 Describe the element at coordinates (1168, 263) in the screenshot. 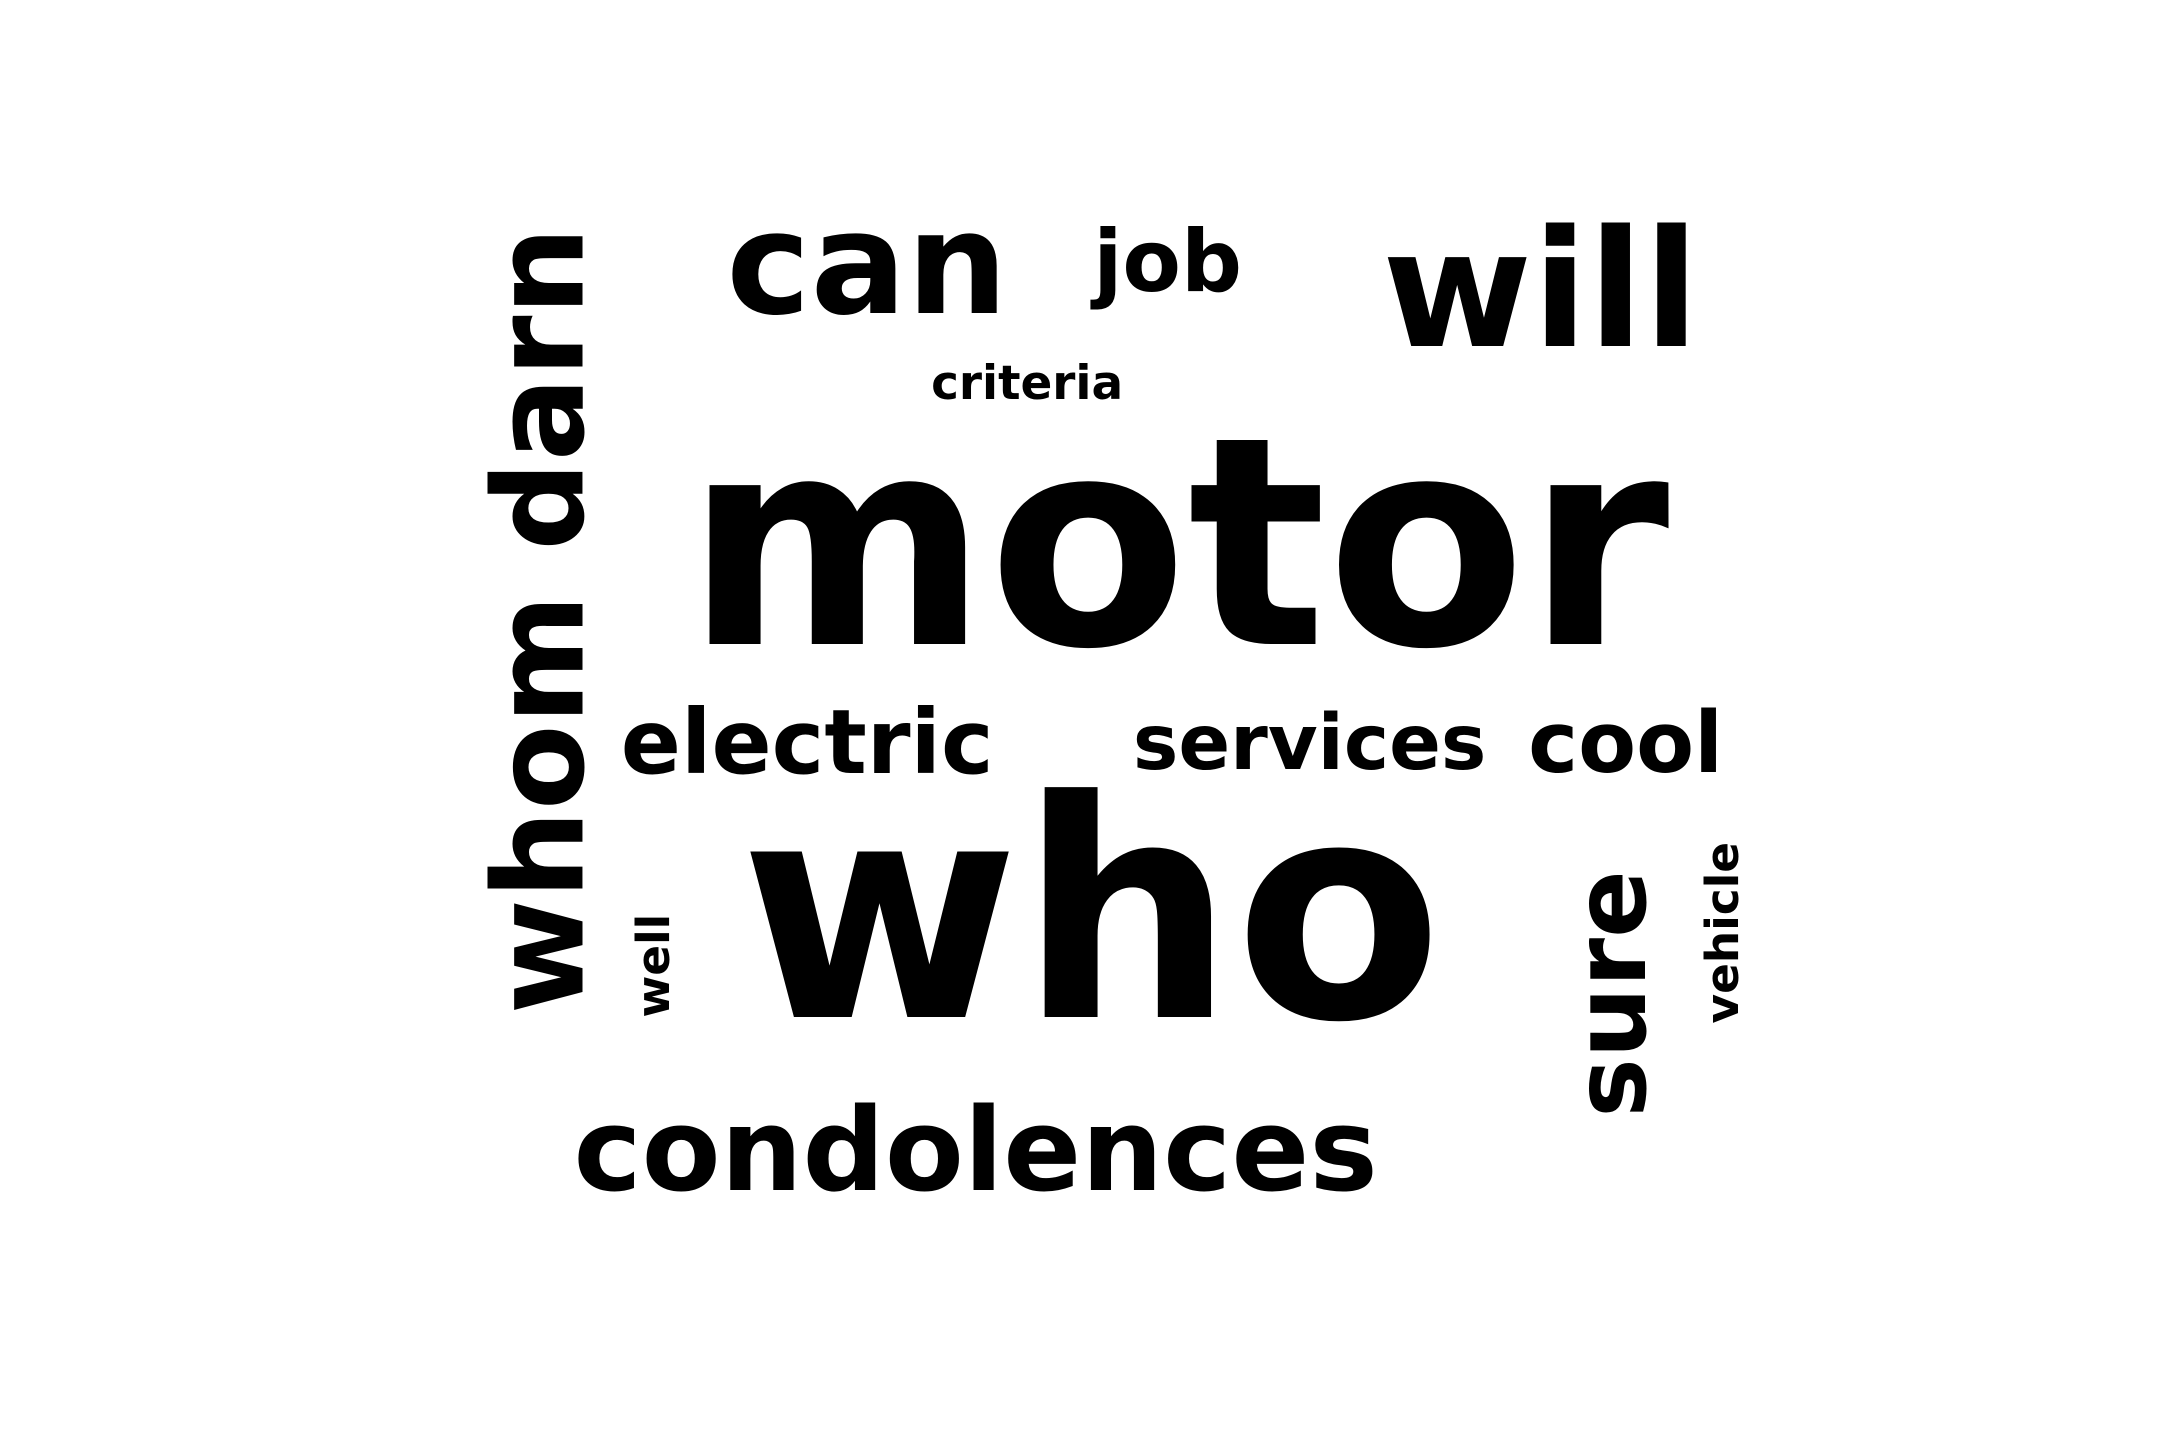

I see `word-job: job` at that location.